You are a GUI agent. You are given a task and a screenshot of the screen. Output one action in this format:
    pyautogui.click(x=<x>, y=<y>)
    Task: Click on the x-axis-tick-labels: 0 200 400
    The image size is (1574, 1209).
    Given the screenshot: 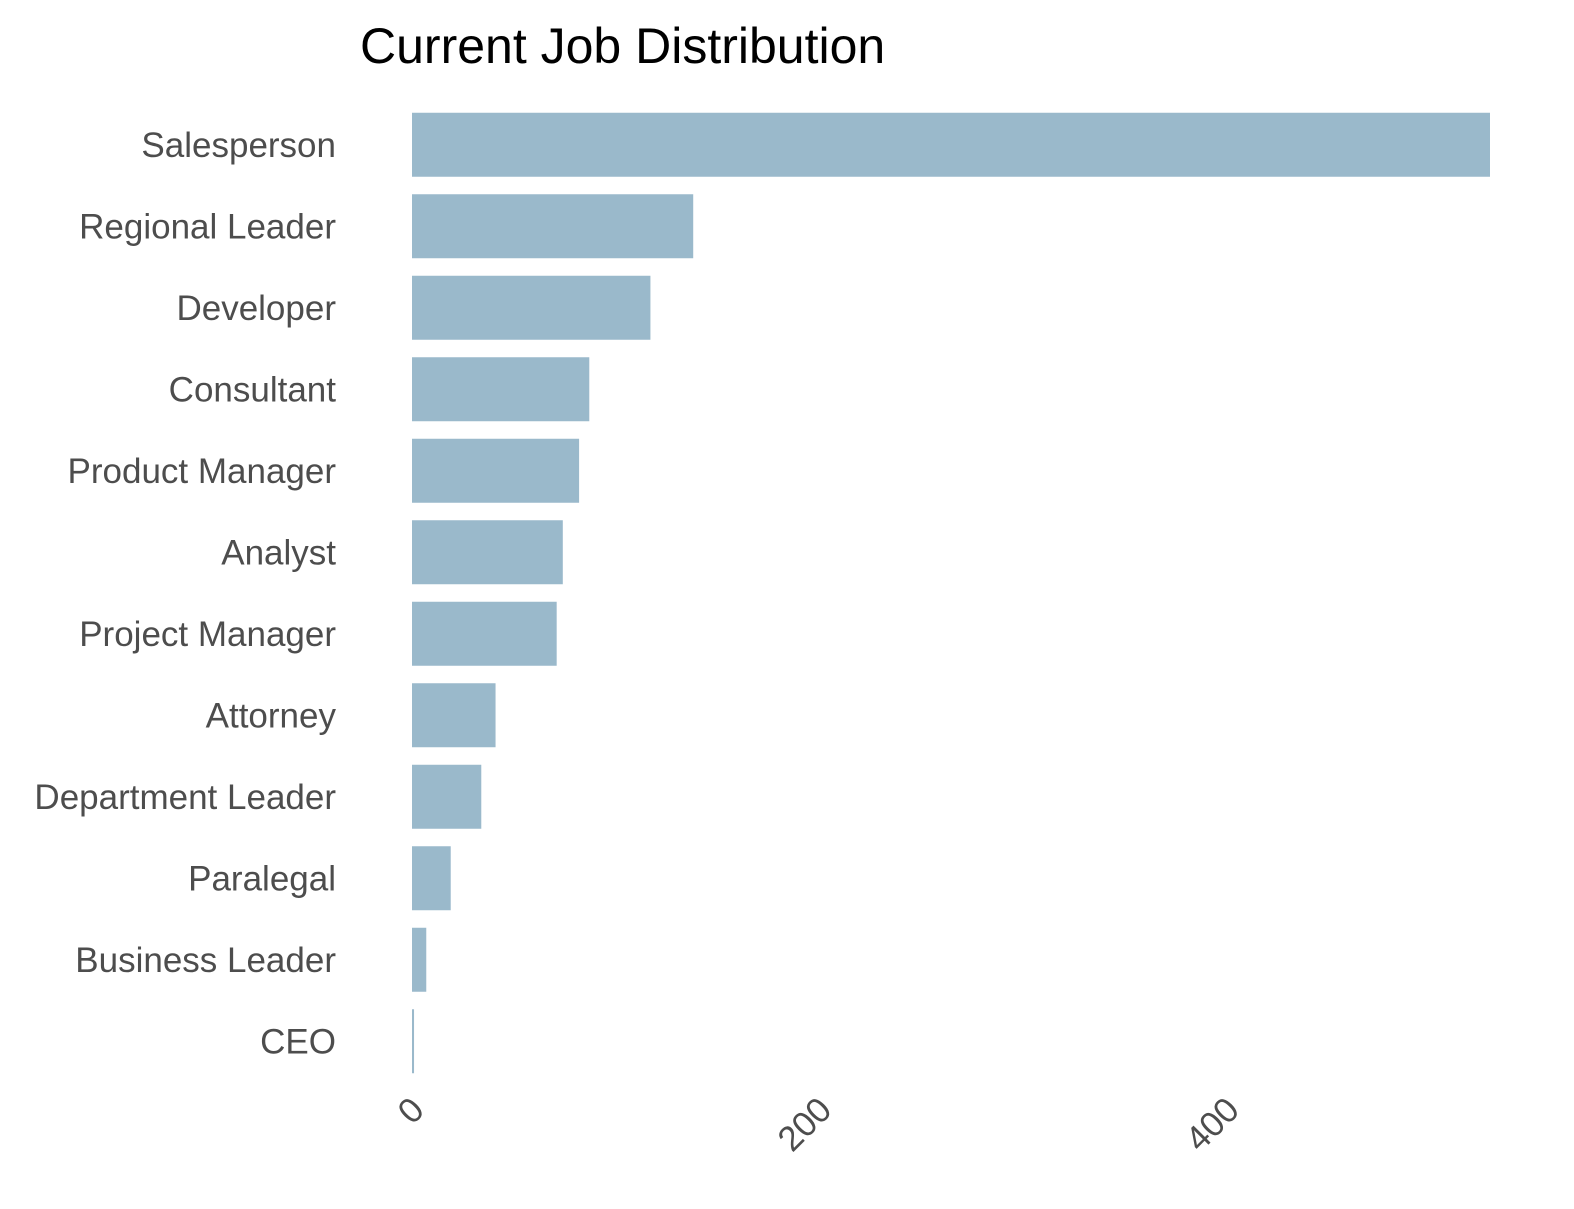 What is the action you would take?
    pyautogui.click(x=818, y=1124)
    